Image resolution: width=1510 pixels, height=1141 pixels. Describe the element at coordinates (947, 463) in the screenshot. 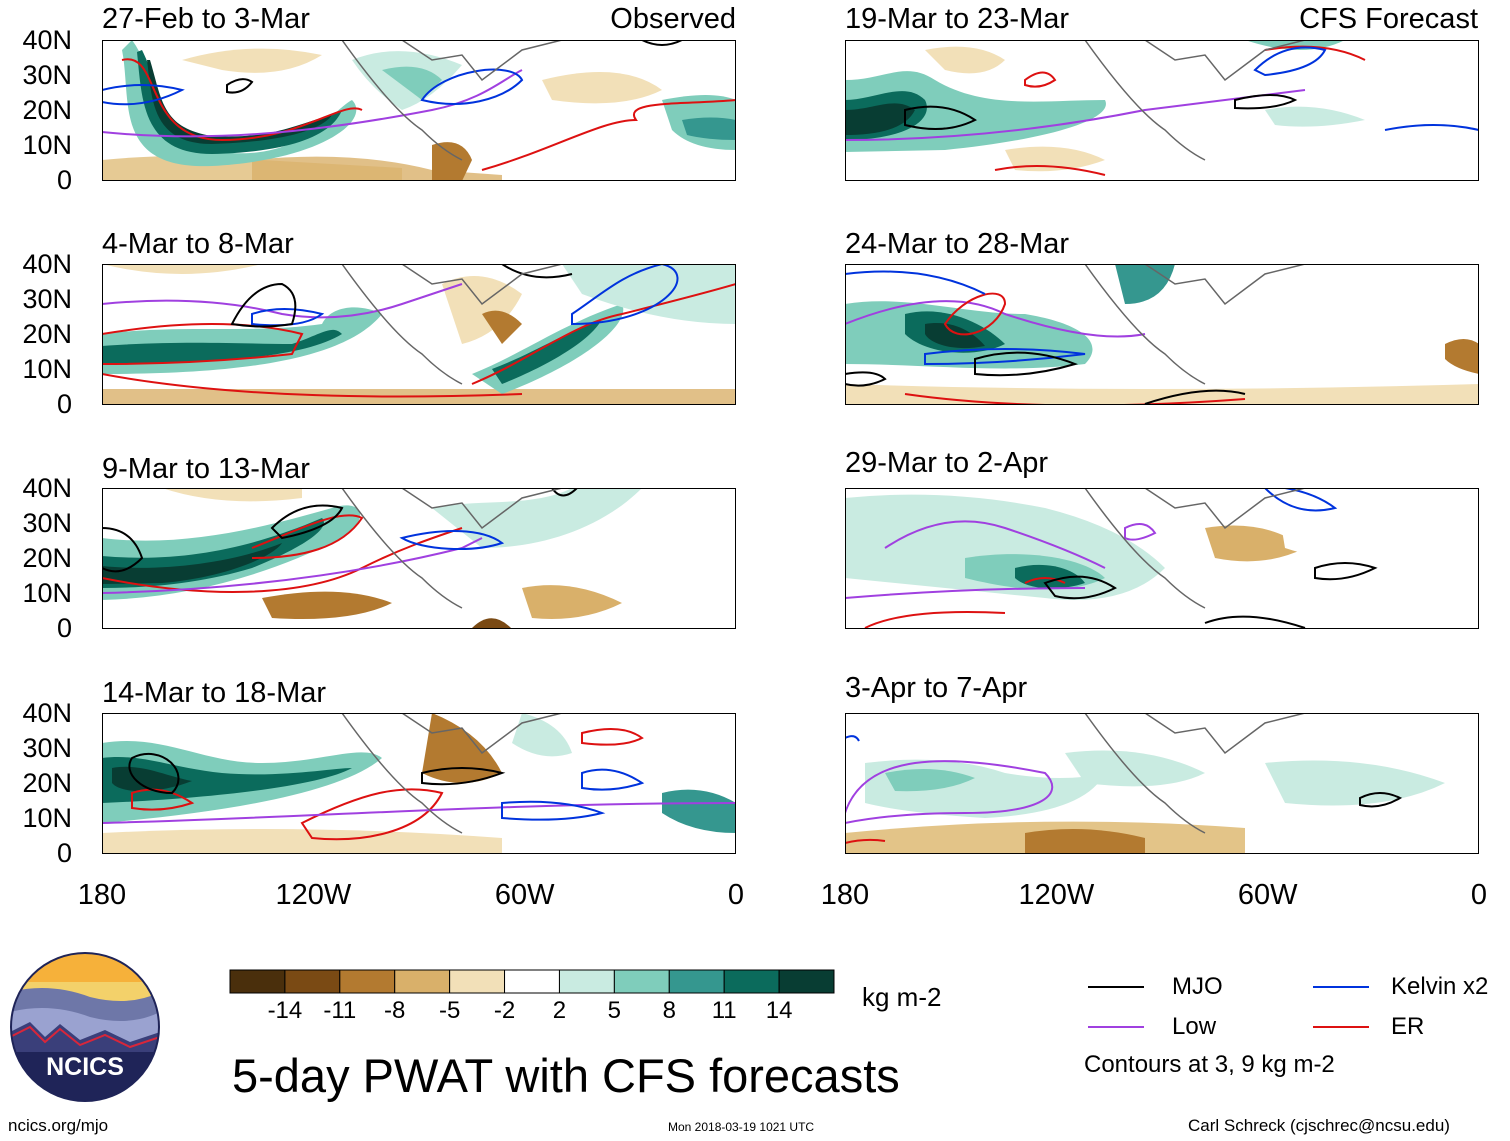

I see `panel-title-7: 29-Mar to 2-Apr` at that location.